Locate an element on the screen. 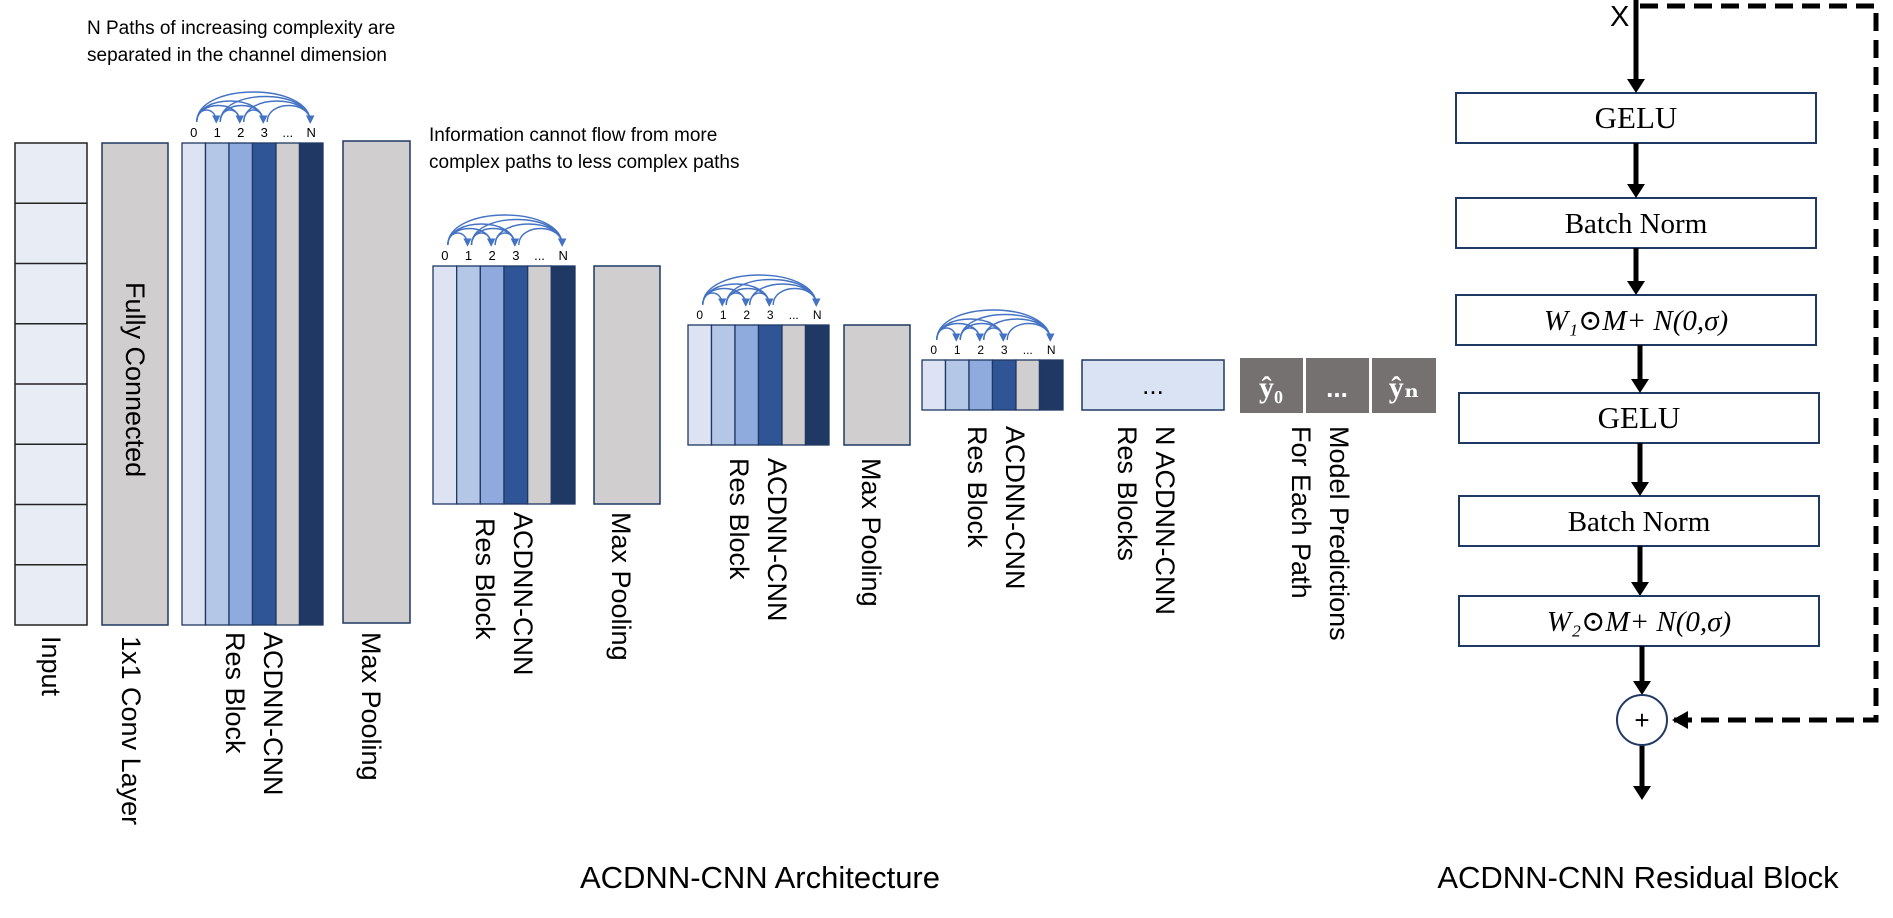 The height and width of the screenshot is (918, 1893). prediction-cell-n-text: ŷₙ is located at coordinates (1404, 387).